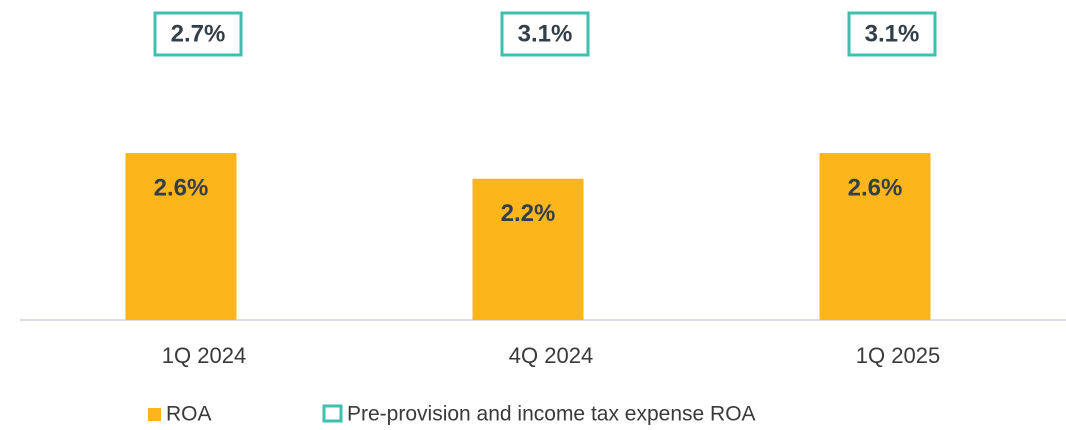 This screenshot has width=1066, height=430. Describe the element at coordinates (551, 355) in the screenshot. I see `x-tick-label: 4Q 2024` at that location.